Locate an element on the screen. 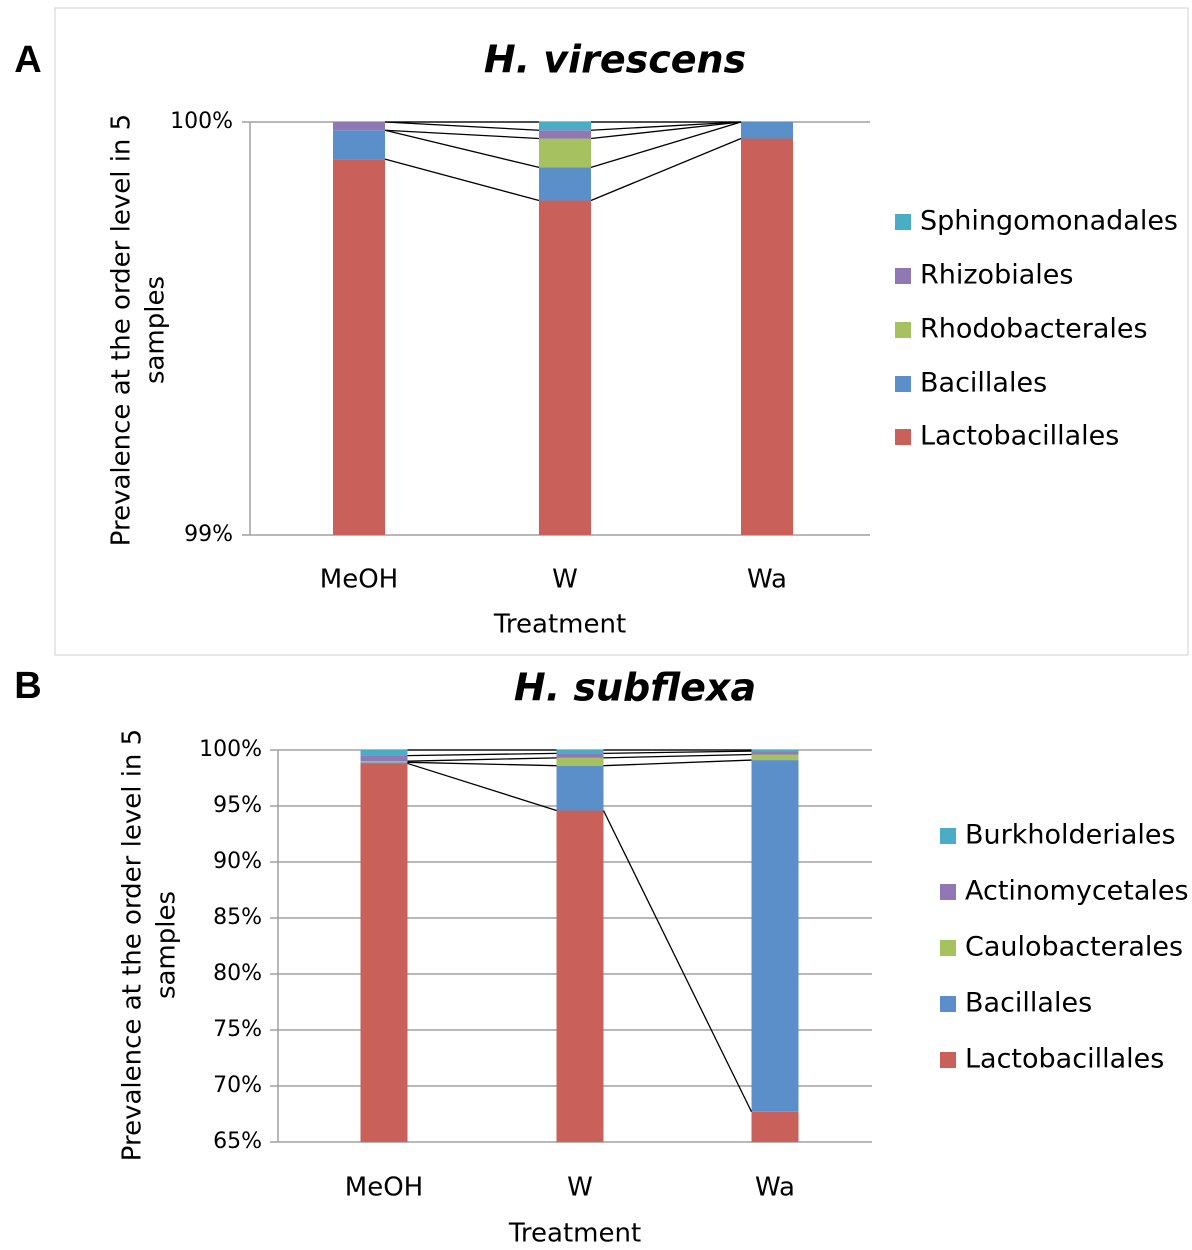 This screenshot has height=1250, width=1192. y-tick-label: 80% is located at coordinates (237, 973).